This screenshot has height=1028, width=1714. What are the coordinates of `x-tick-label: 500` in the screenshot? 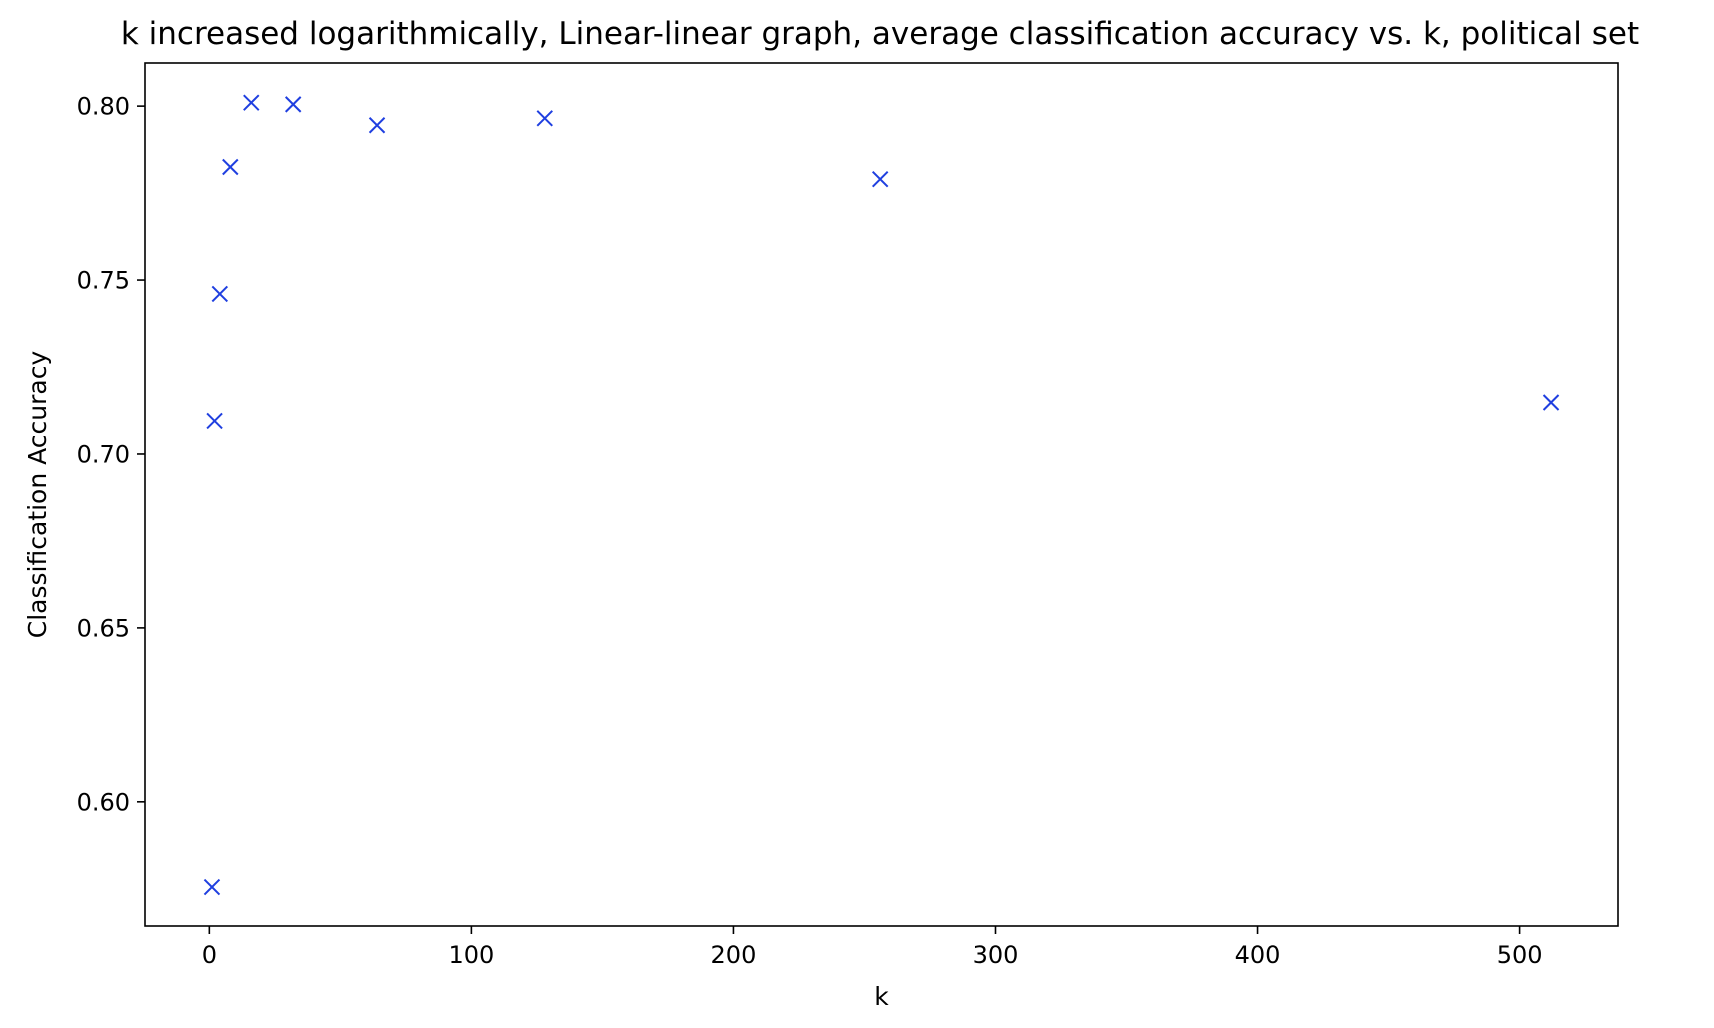 It's located at (1520, 955).